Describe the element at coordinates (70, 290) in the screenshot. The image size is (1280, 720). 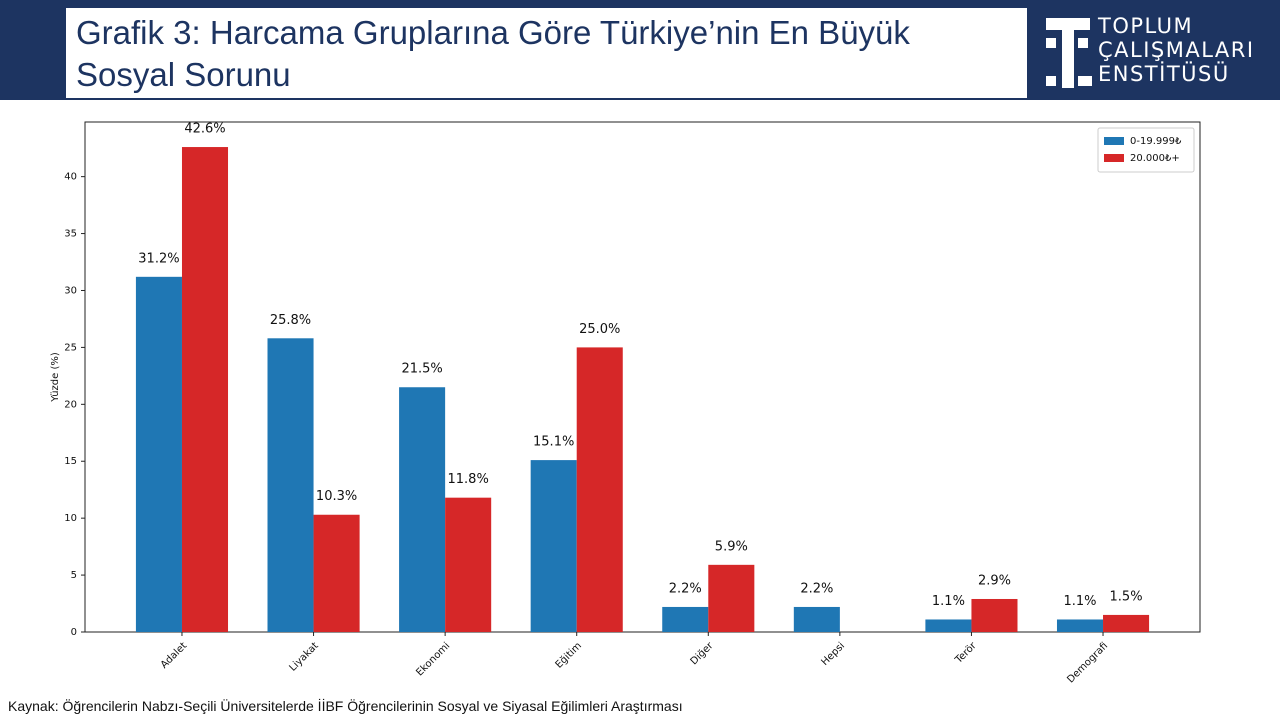
I see `y-tick-label: 30` at that location.